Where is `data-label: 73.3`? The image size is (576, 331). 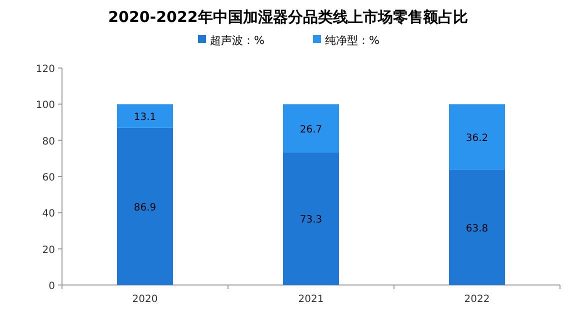
data-label: 73.3 is located at coordinates (311, 220).